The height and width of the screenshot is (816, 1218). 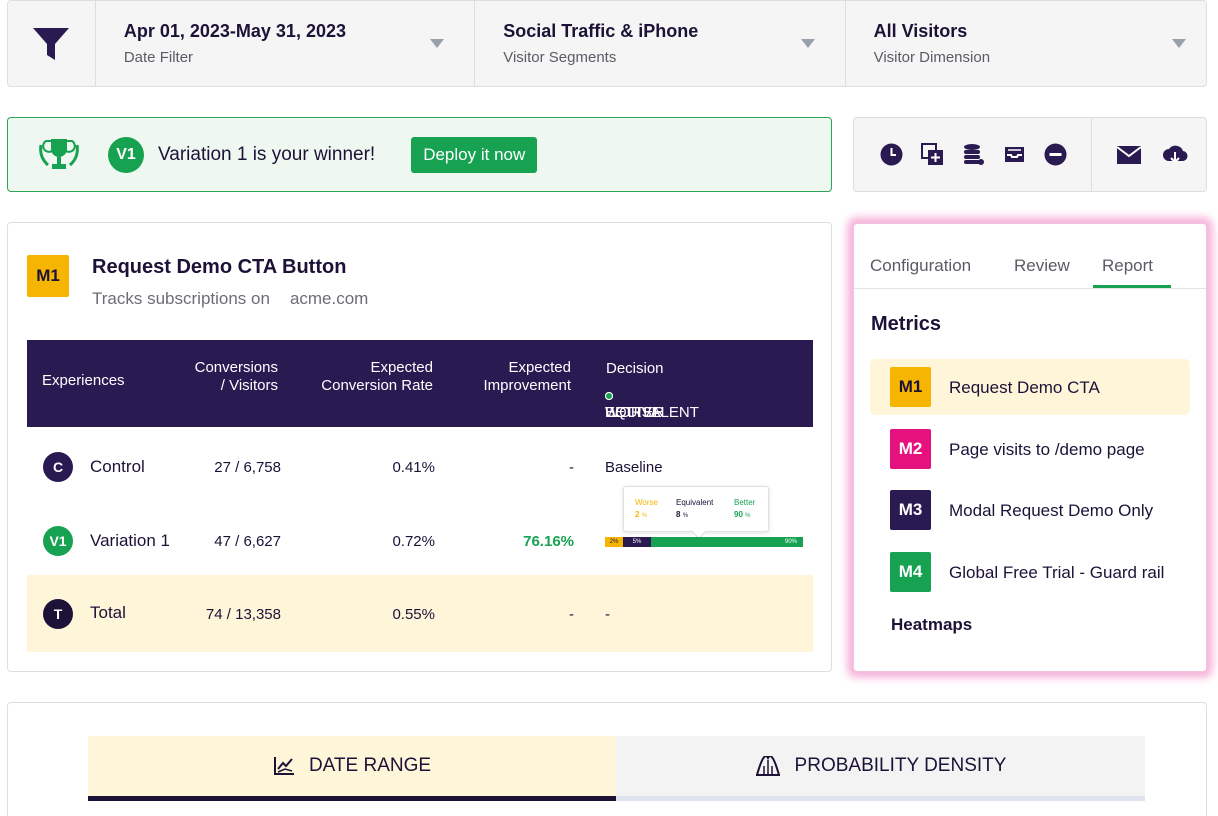 What do you see at coordinates (695, 502) in the screenshot?
I see `tooltip-equiv-label: Equivalent` at bounding box center [695, 502].